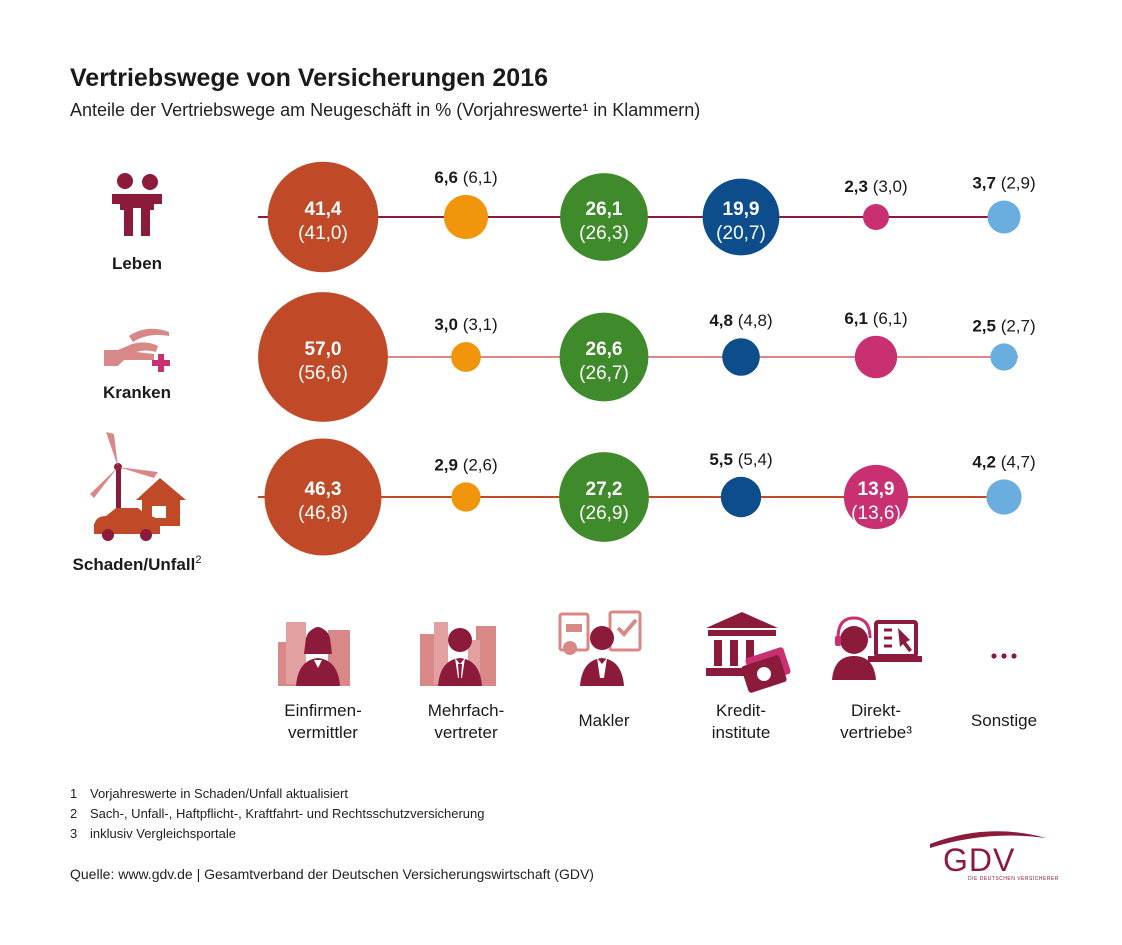 Image resolution: width=1122 pixels, height=945 pixels. I want to click on category-label: Einfirmen-, so click(322, 710).